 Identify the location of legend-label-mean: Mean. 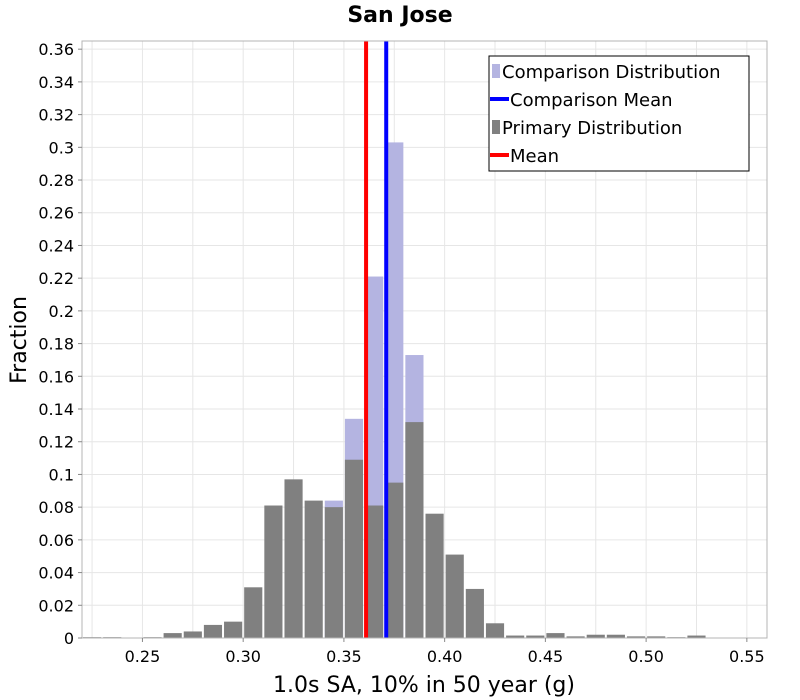
(534, 156).